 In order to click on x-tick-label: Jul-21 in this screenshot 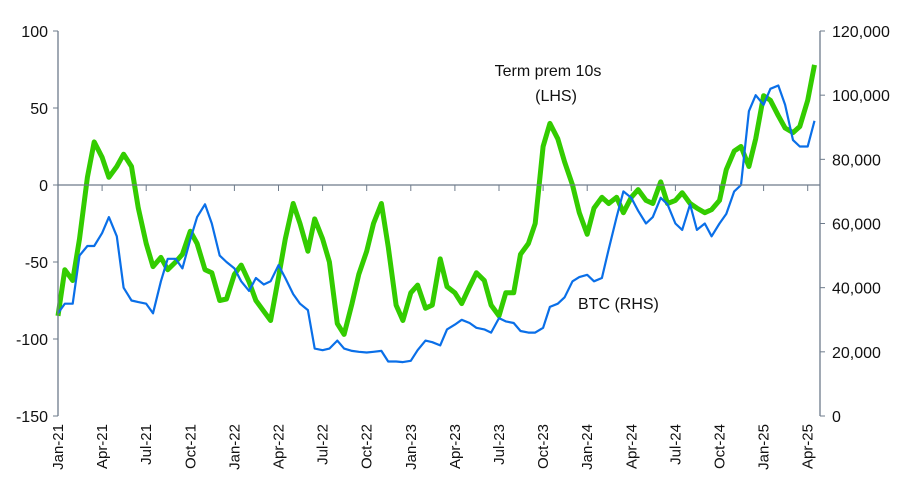, I will do `click(146, 444)`.